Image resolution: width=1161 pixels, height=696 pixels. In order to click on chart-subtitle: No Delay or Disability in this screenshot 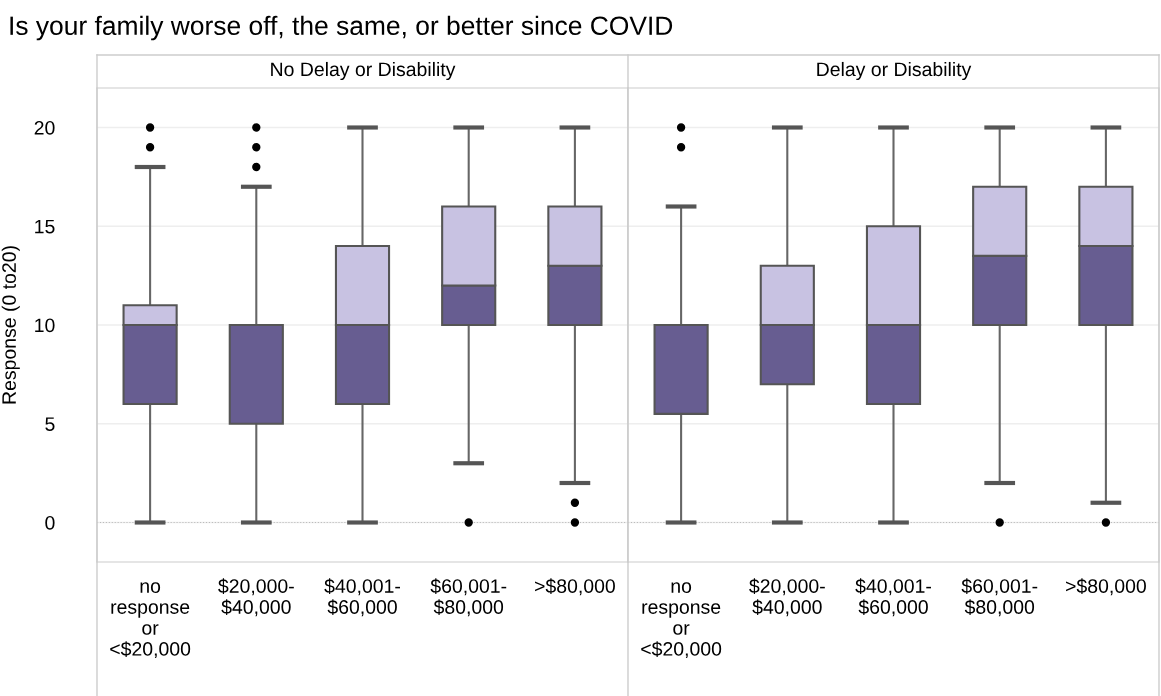, I will do `click(363, 71)`.